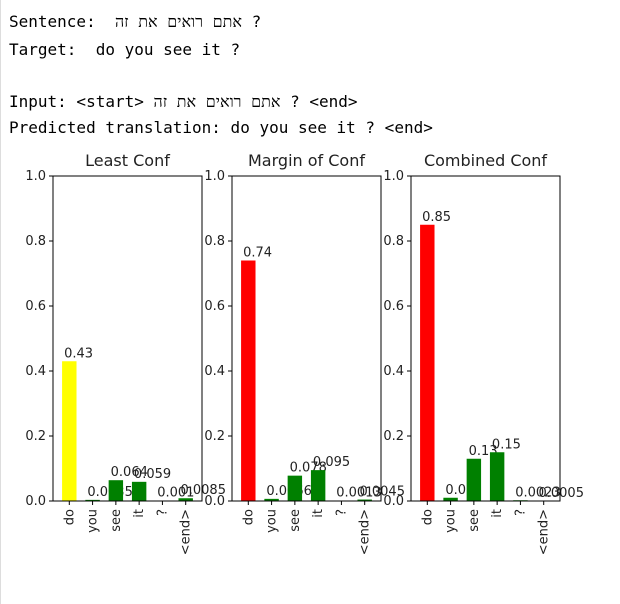  What do you see at coordinates (175, 493) in the screenshot?
I see `value-label: 0.001` at bounding box center [175, 493].